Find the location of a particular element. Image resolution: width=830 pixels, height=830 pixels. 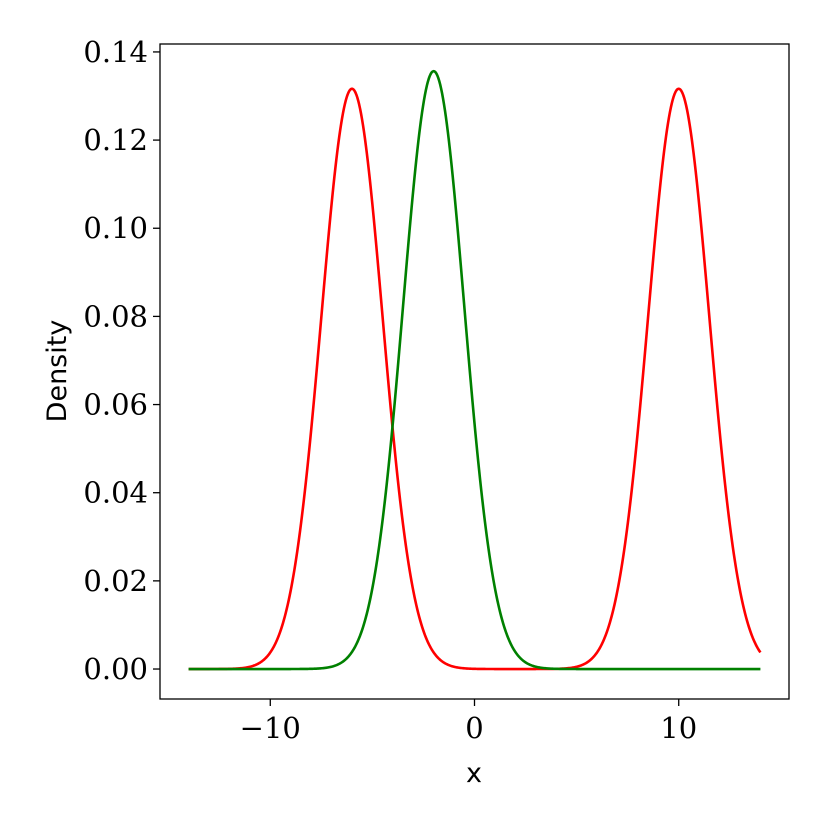

x-tick-label: −10 is located at coordinates (270, 728).